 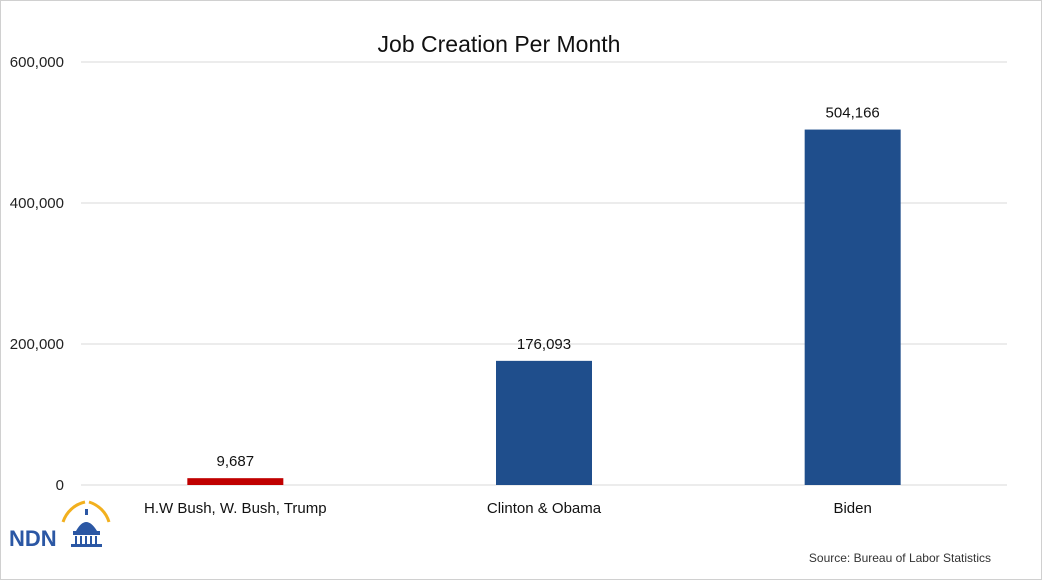 What do you see at coordinates (60, 485) in the screenshot?
I see `y-tick-label: 0` at bounding box center [60, 485].